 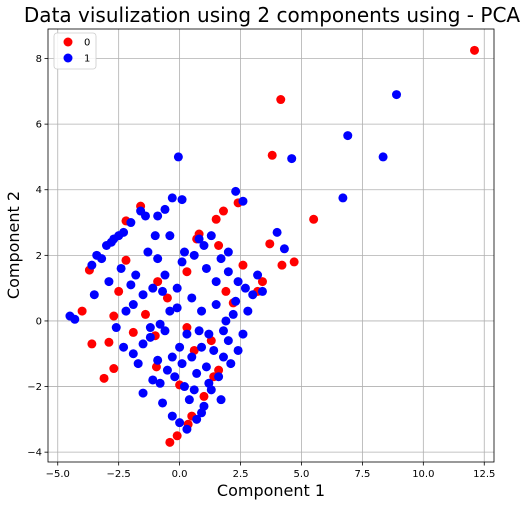 What do you see at coordinates (362, 474) in the screenshot?
I see `x-tick-label: 7.5` at bounding box center [362, 474].